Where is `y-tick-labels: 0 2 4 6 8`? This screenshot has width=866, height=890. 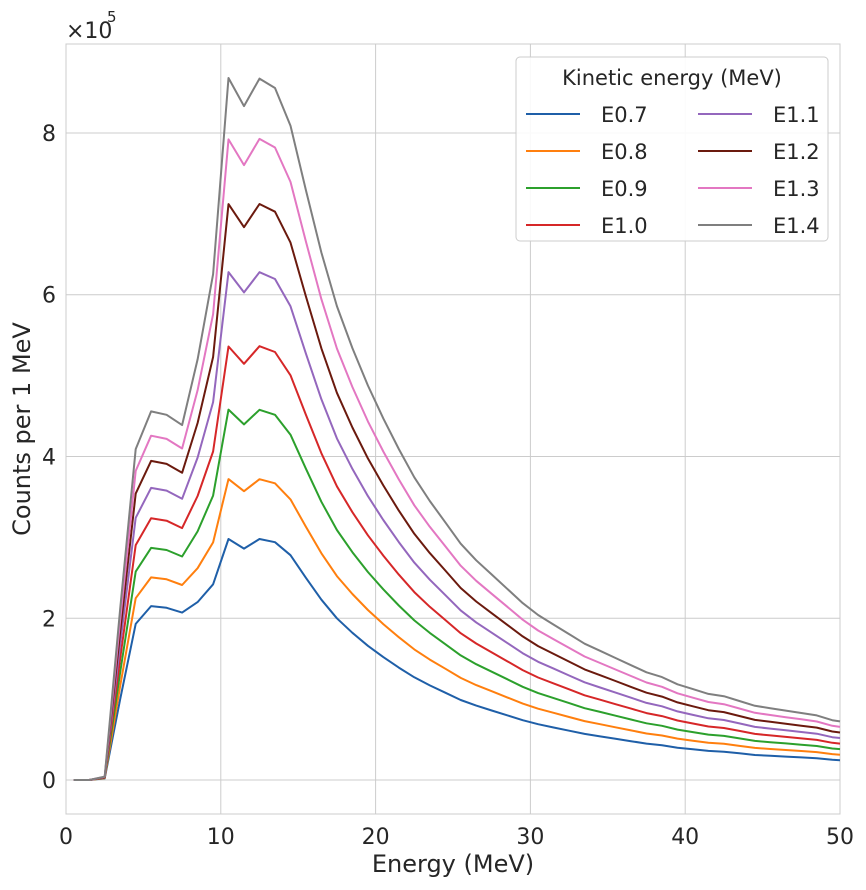 y-tick-labels: 0 2 4 6 8 is located at coordinates (49, 458).